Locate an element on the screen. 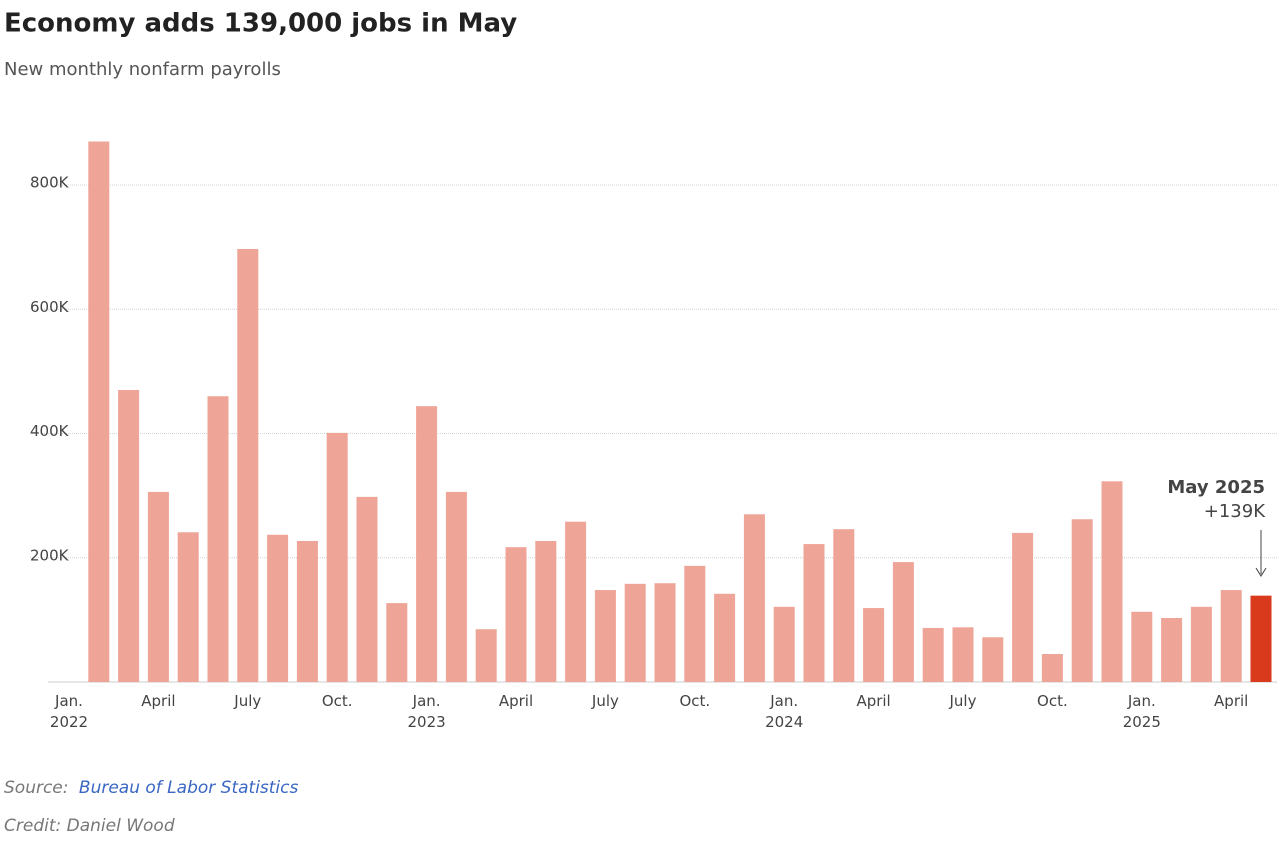  source-prefix: Source: is located at coordinates (36, 788).